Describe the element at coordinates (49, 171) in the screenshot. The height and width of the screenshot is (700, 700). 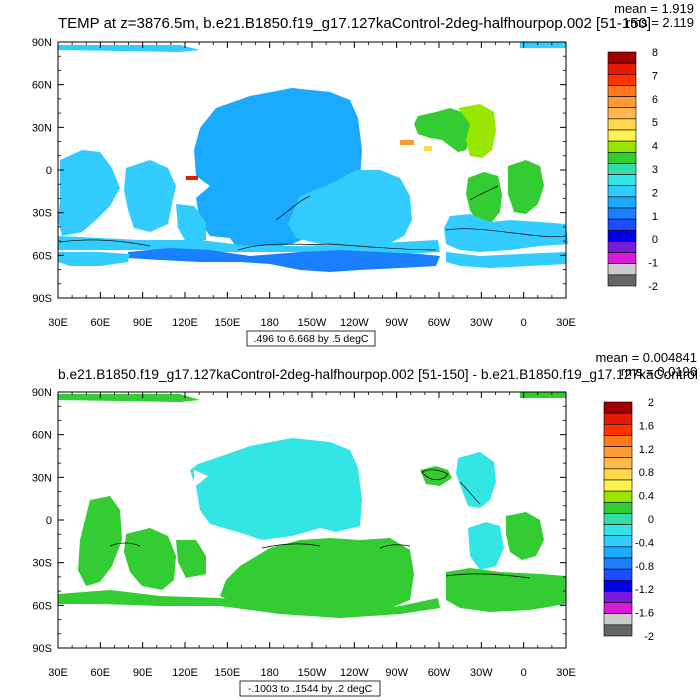
I see `y-tick-label: 0` at that location.